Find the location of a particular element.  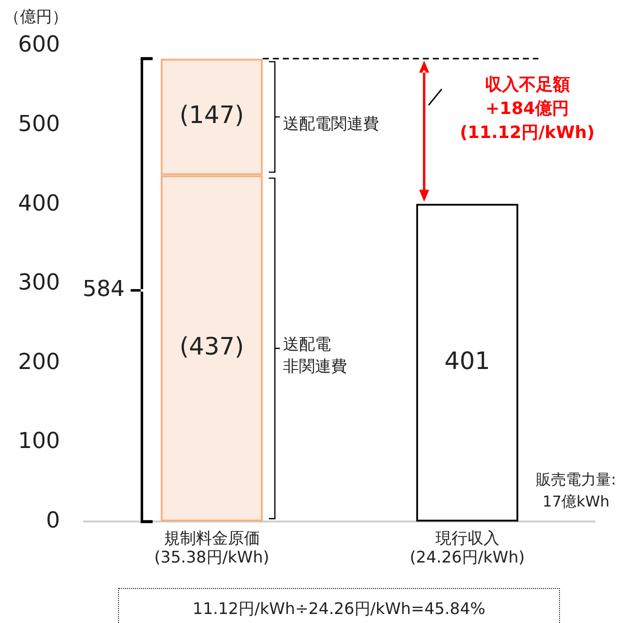

x-tick-label: 現行収入 (24.26円/kWh) is located at coordinates (467, 547).